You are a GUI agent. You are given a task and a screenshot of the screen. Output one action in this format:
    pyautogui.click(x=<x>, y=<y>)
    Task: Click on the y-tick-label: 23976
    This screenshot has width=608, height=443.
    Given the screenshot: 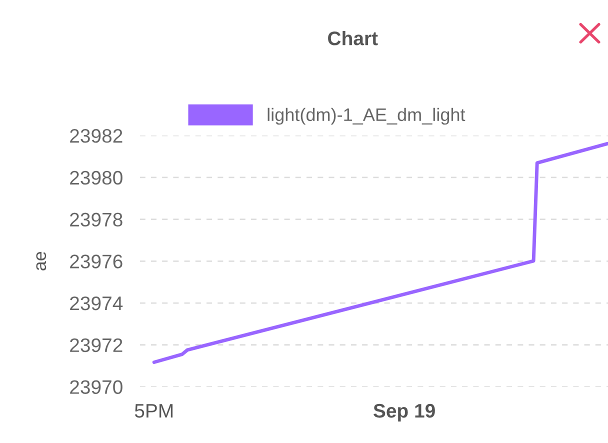 What is the action you would take?
    pyautogui.click(x=96, y=261)
    